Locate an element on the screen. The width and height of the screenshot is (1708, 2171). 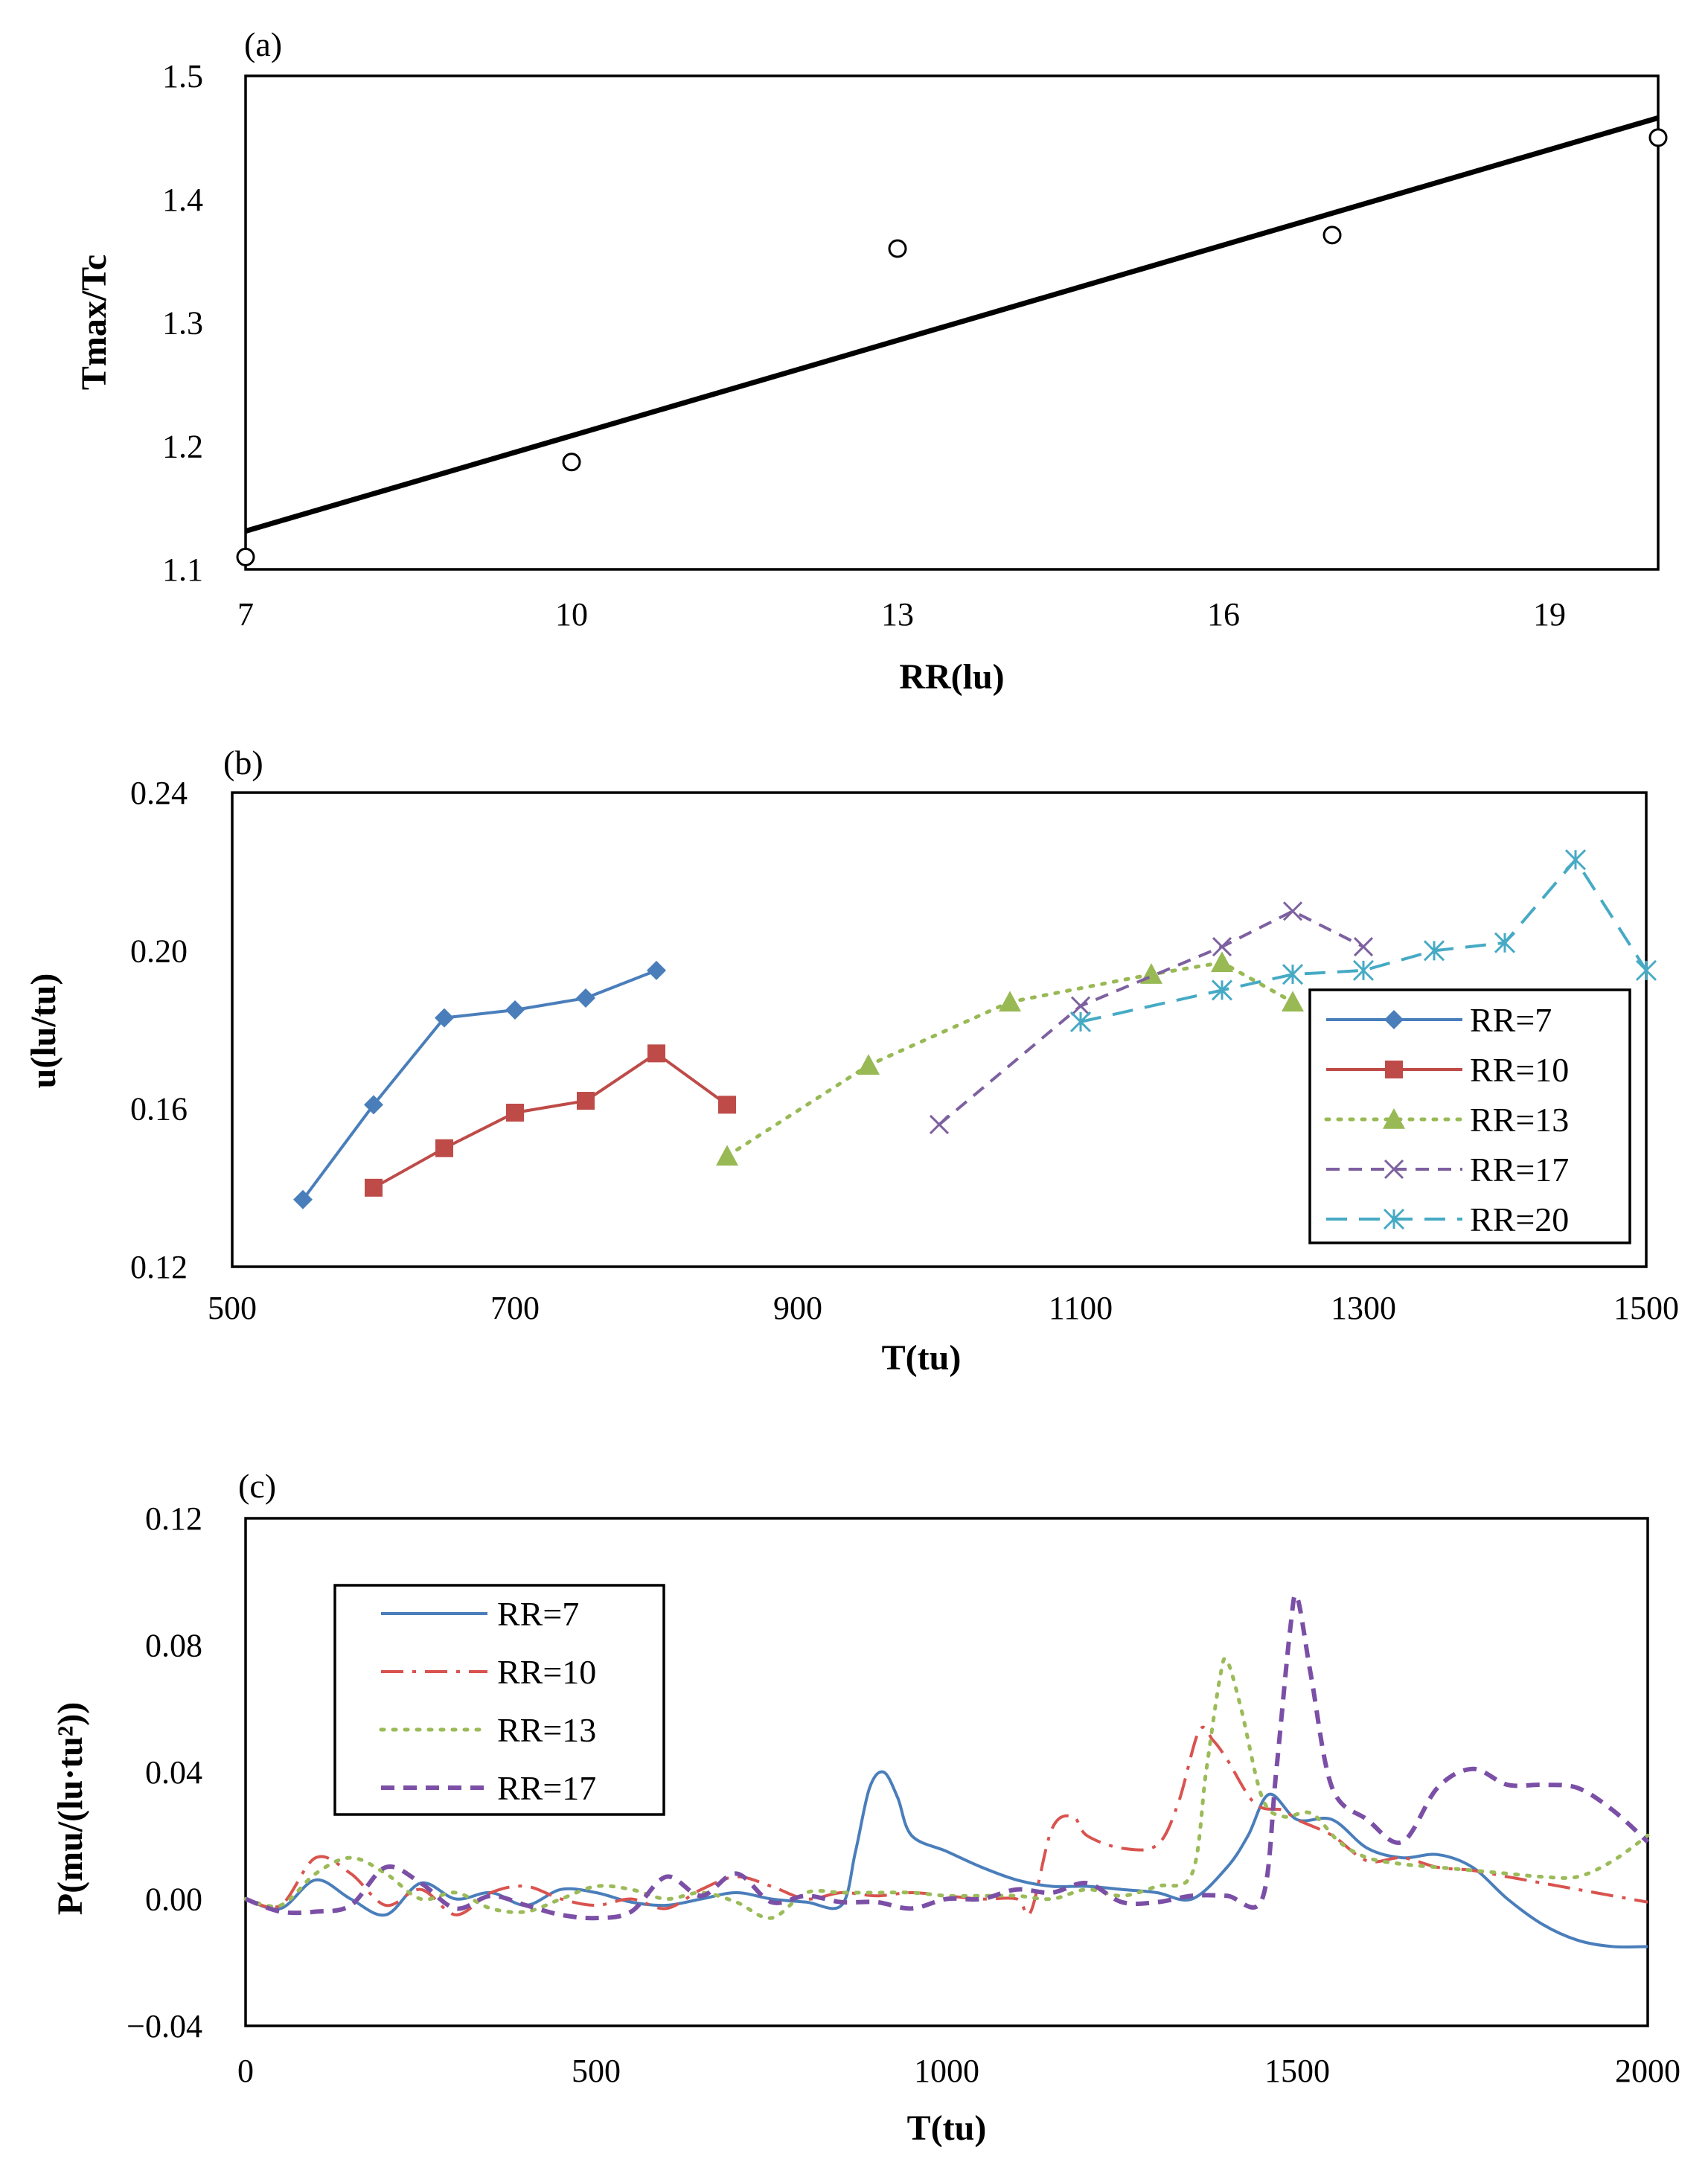
panel-b-legend-entries: RR=7 RR=10 RR=13 RR=17 RR=20 is located at coordinates (1447, 1119).